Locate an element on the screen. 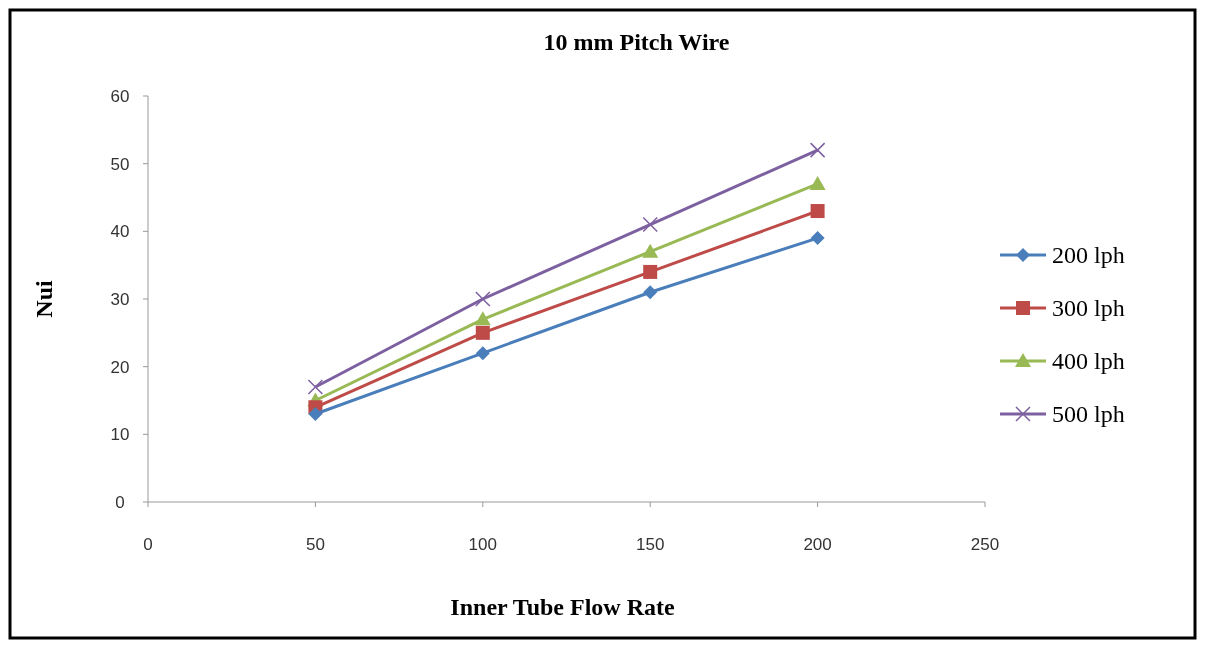  y-axis-title: Nui is located at coordinates (44, 299).